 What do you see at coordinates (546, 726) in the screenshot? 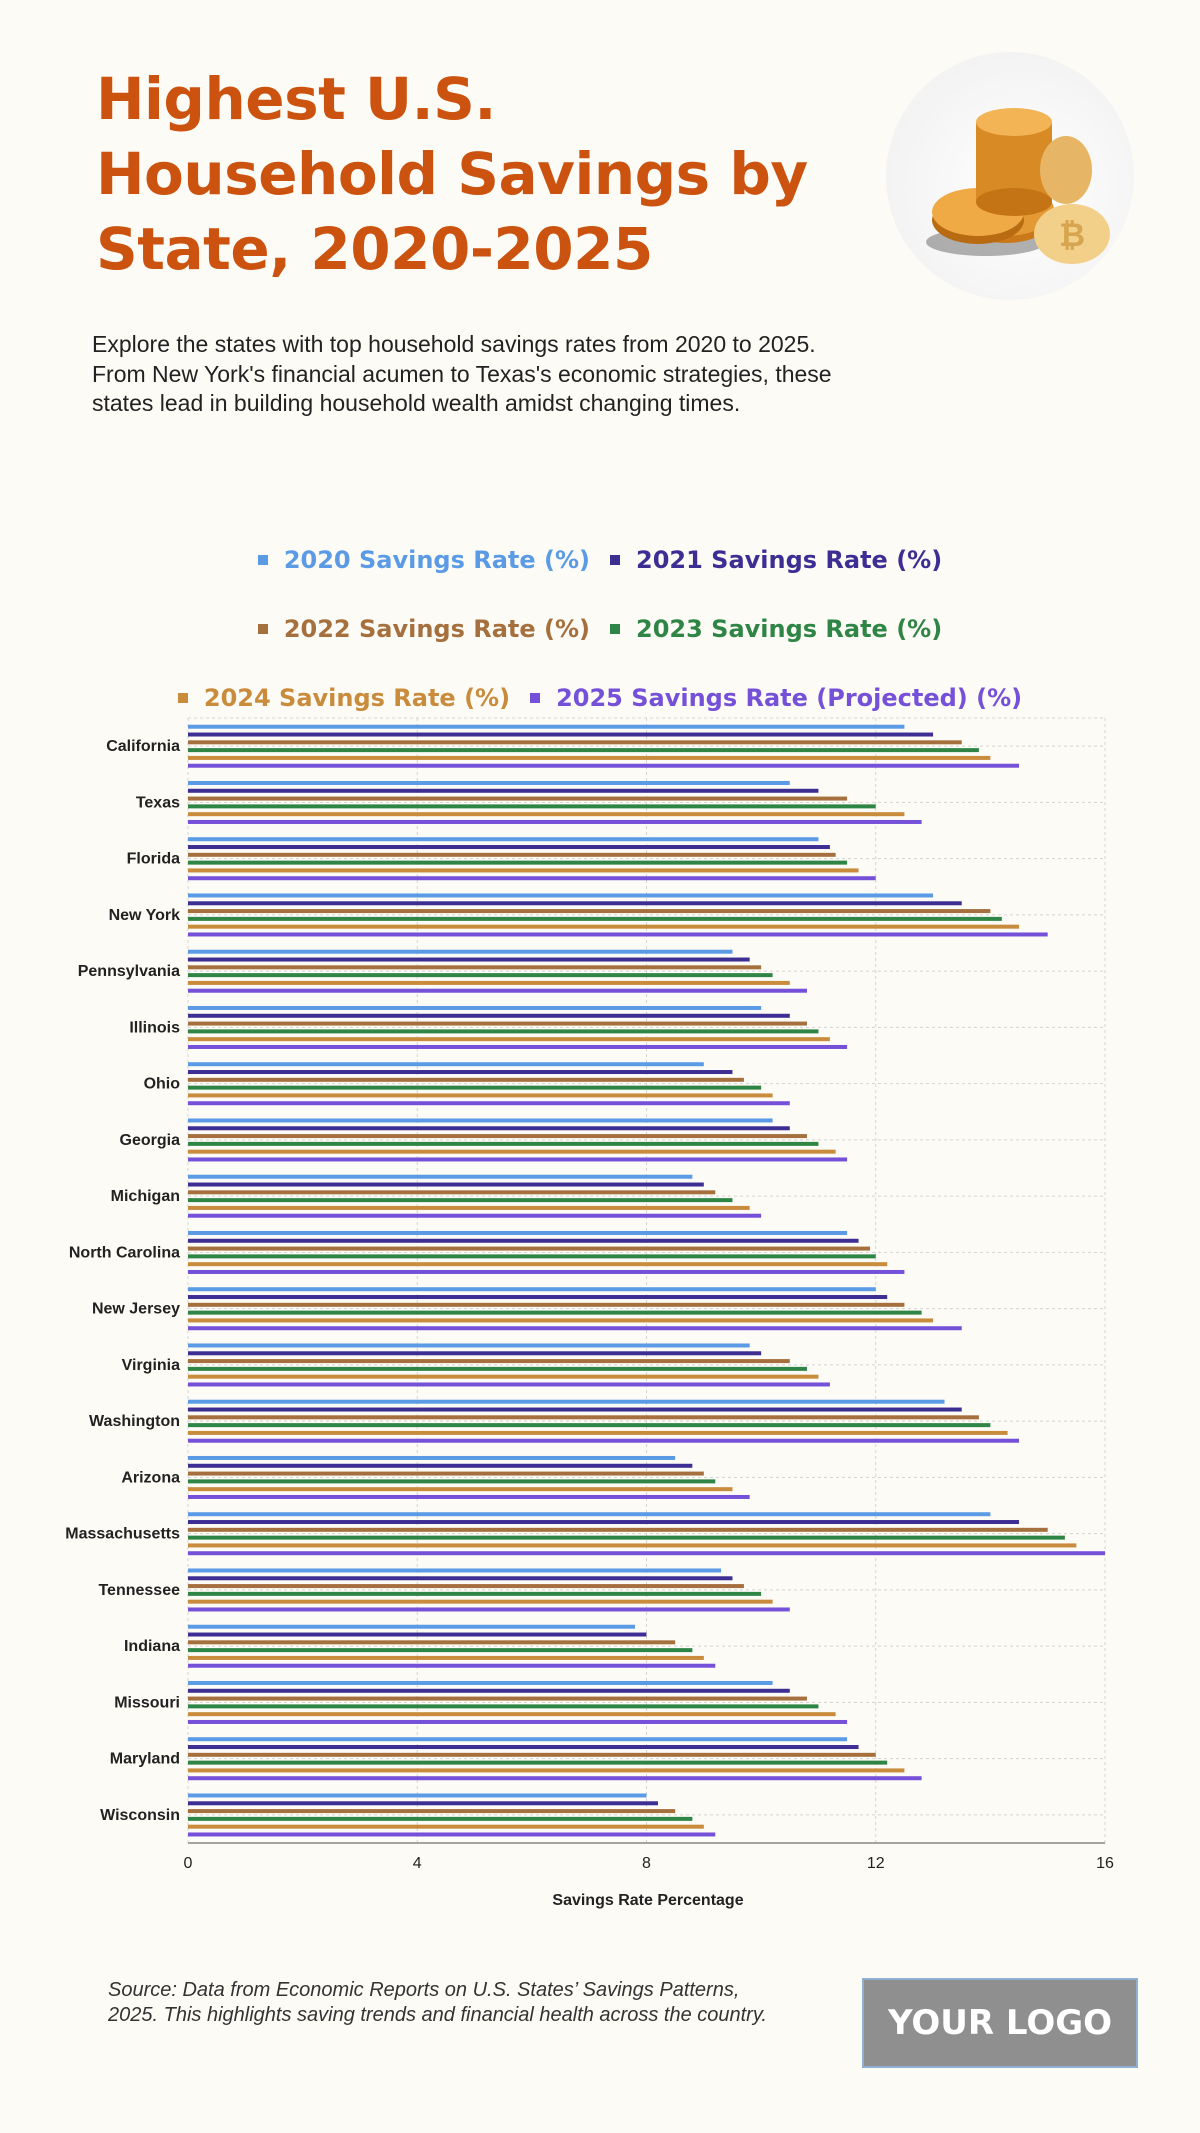
I see `bar: California — 2020 Savings Rate (%): 12.5` at bounding box center [546, 726].